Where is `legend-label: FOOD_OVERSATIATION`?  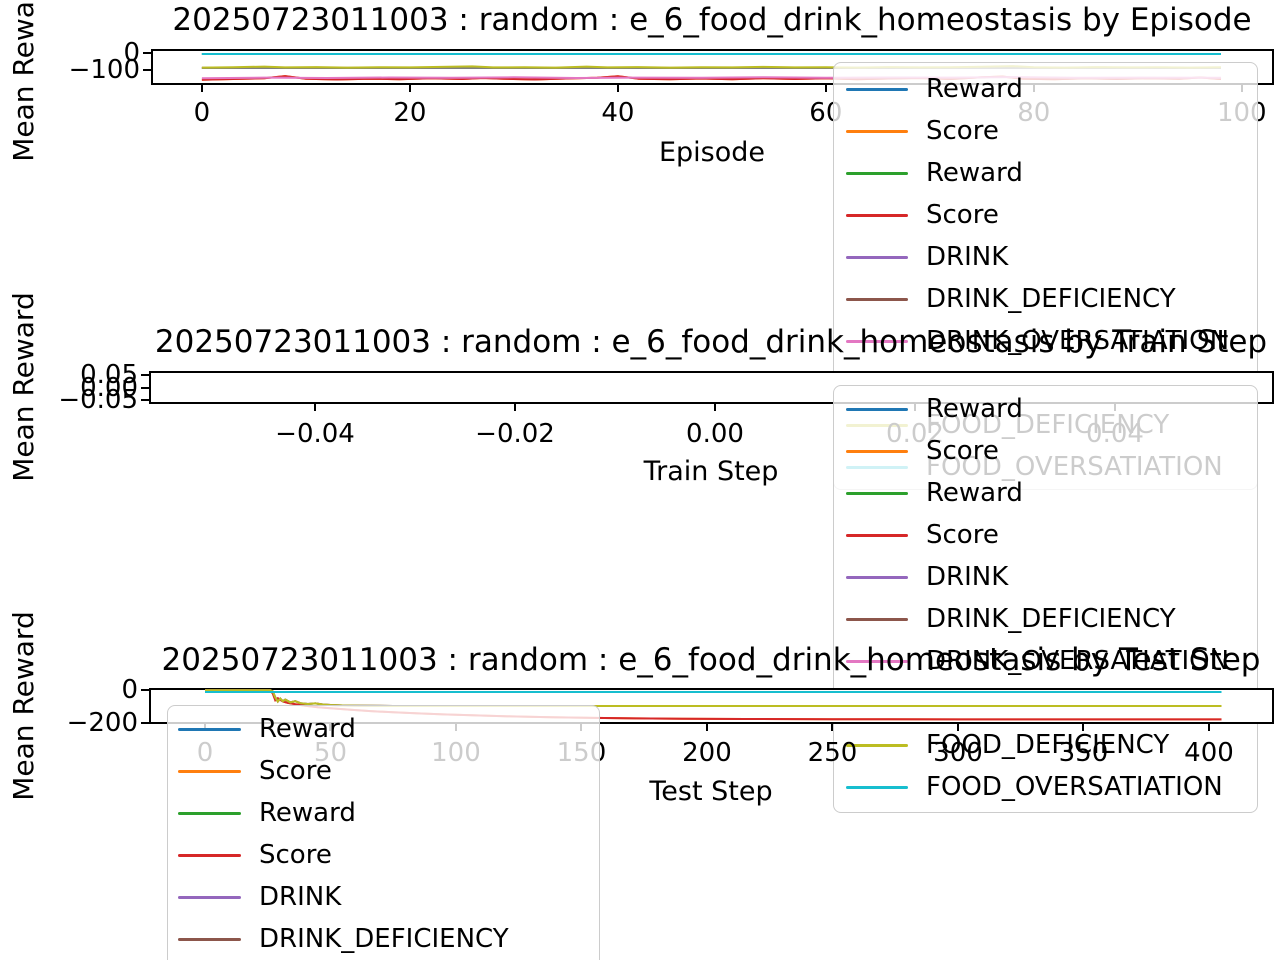
legend-label: FOOD_OVERSATIATION is located at coordinates (1074, 787).